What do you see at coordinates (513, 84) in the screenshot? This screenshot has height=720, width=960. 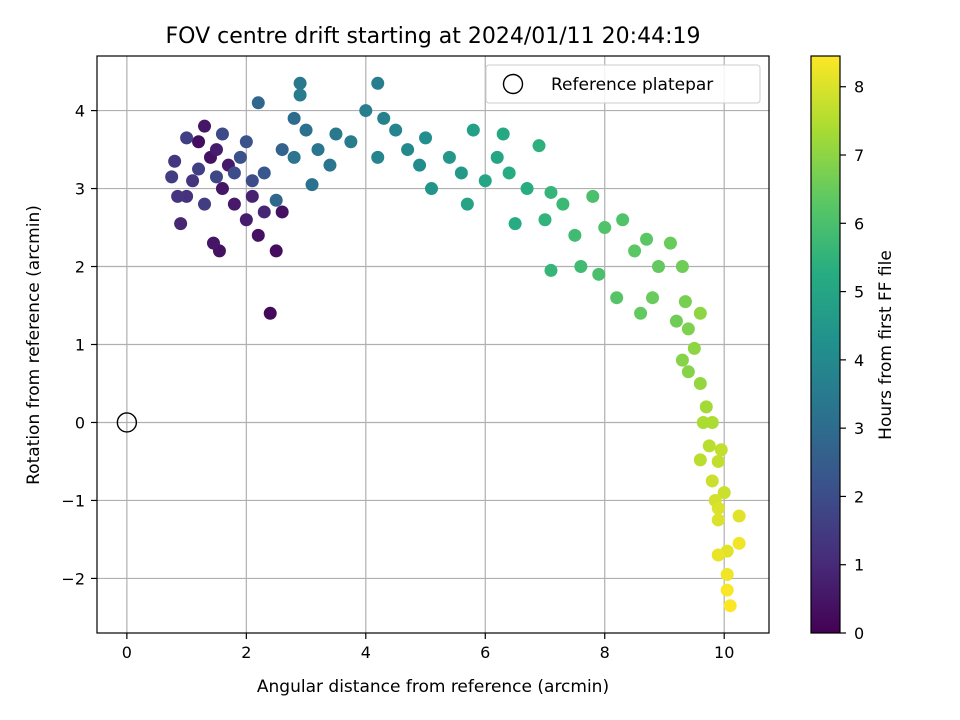 I see `legend-marker` at bounding box center [513, 84].